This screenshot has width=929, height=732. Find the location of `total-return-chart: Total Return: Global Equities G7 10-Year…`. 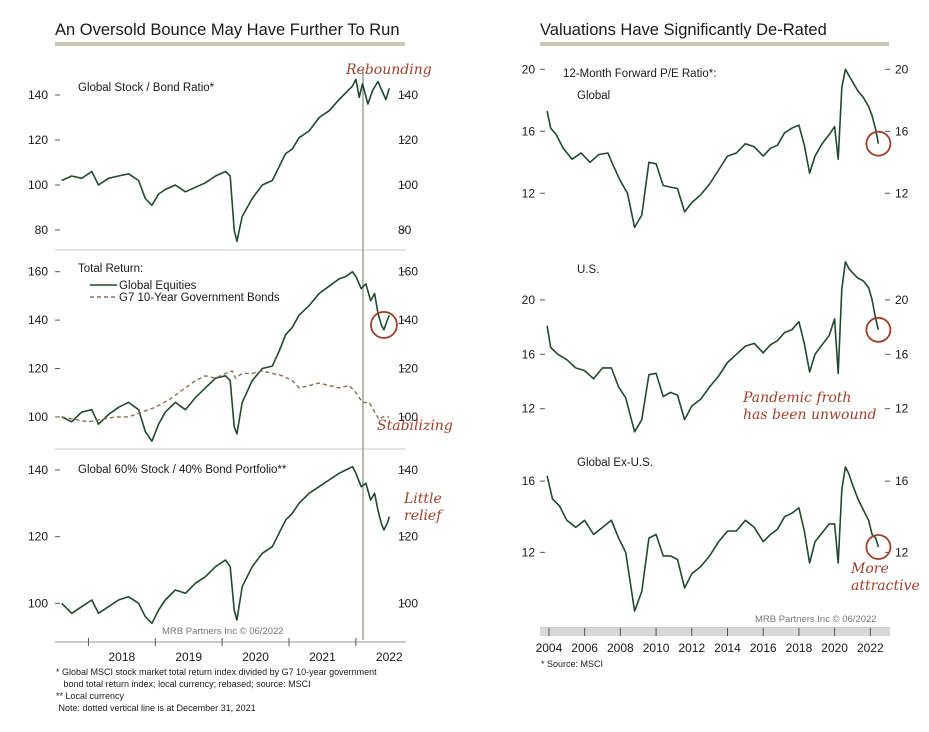

total-return-chart: Total Return: Global Equities G7 10-Year… is located at coordinates (240, 353).